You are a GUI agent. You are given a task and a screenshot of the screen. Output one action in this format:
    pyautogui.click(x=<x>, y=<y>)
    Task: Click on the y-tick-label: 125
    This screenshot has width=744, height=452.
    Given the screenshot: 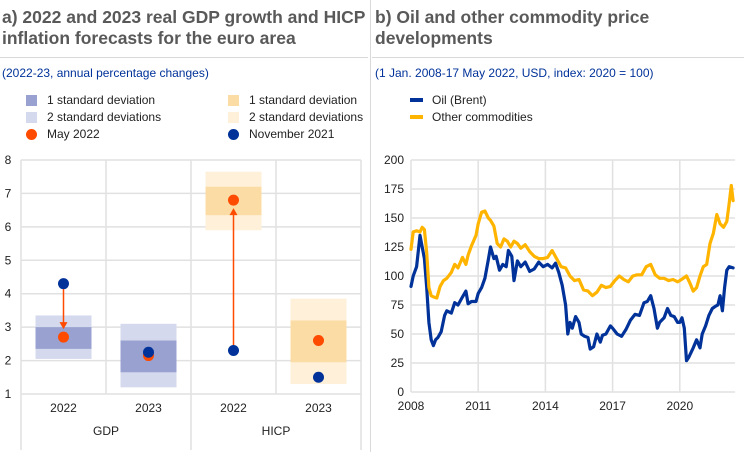 What is the action you would take?
    pyautogui.click(x=394, y=247)
    